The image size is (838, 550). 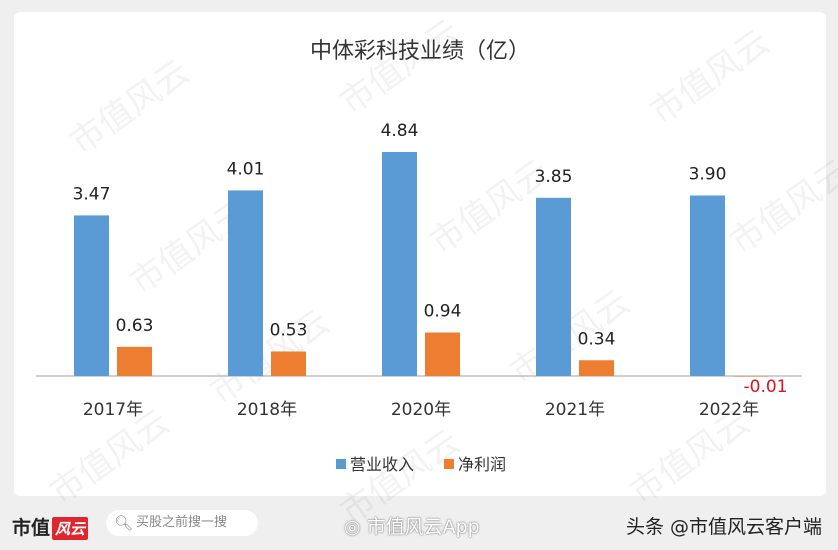 What do you see at coordinates (443, 311) in the screenshot?
I see `data-label: 0.94` at bounding box center [443, 311].